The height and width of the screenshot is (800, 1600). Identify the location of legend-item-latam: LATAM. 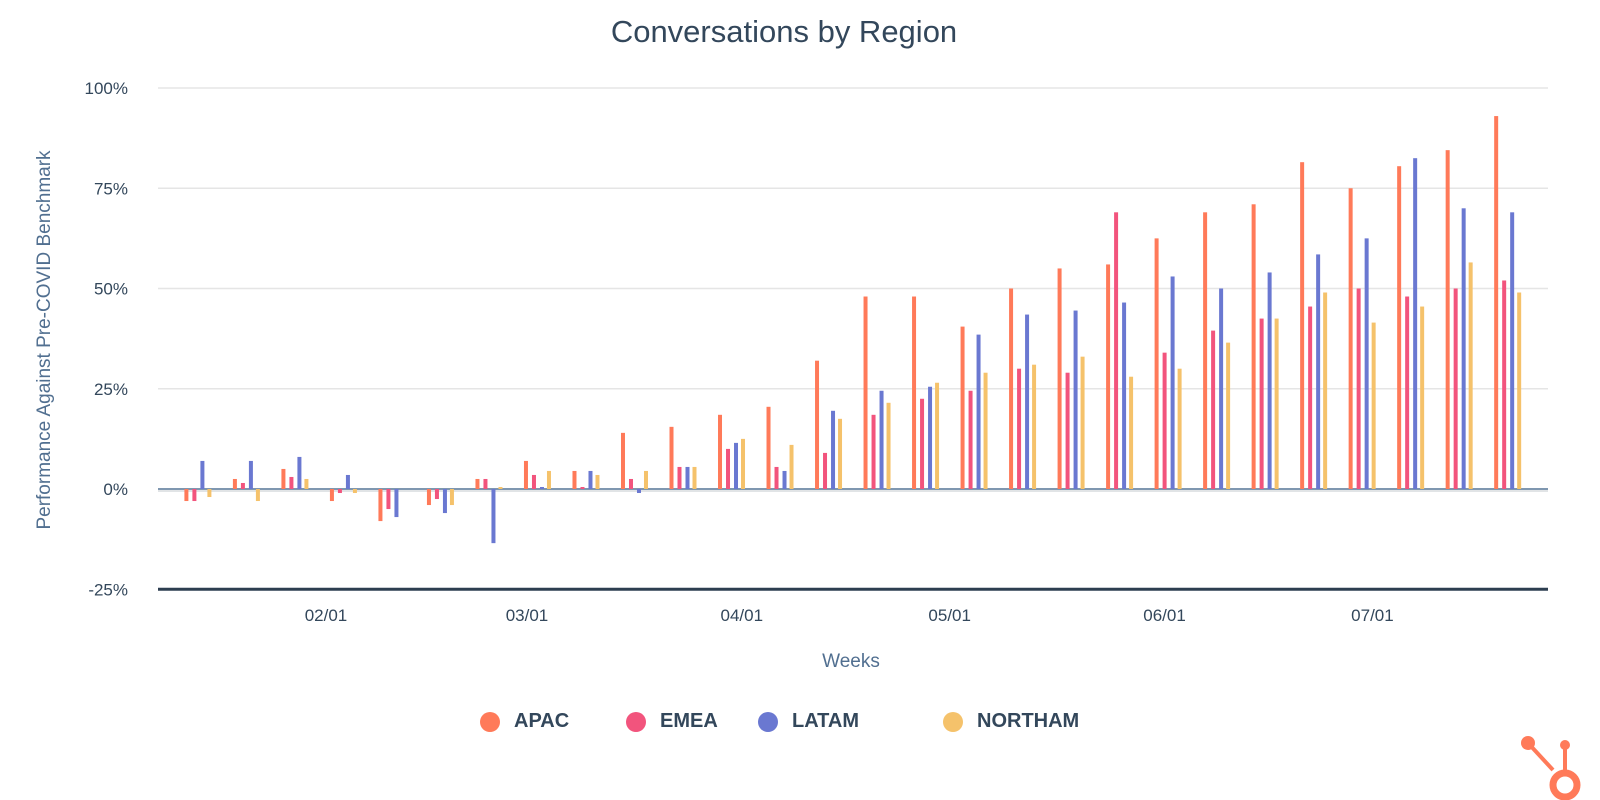
(808, 721).